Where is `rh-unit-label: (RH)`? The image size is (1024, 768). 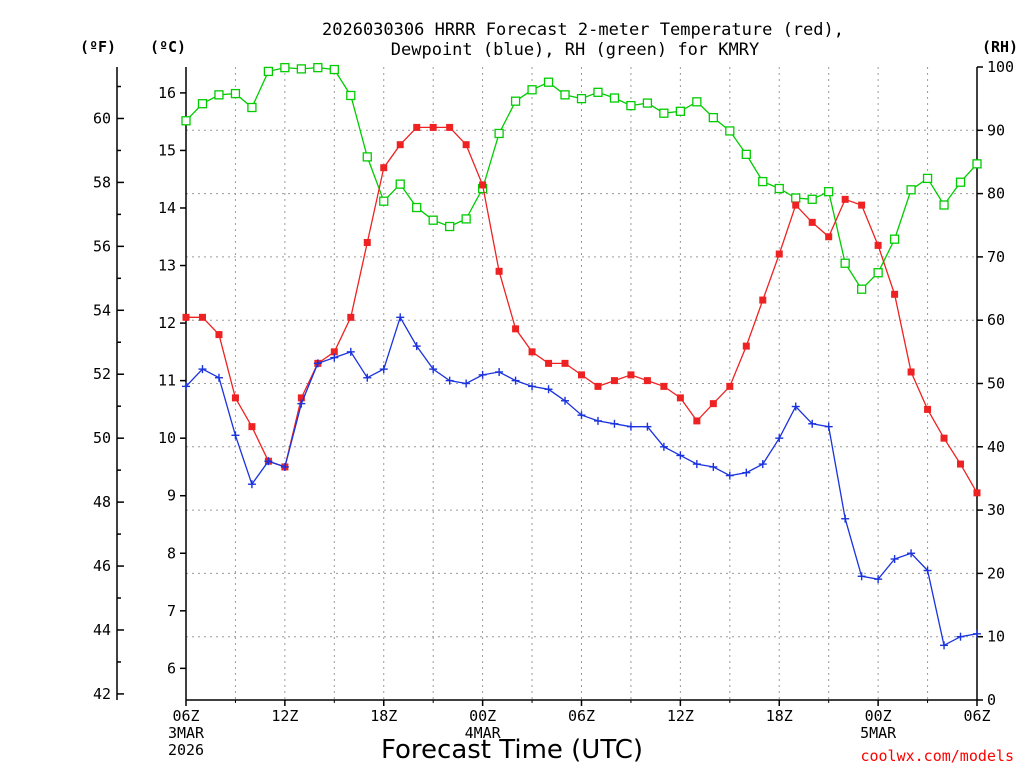
rh-unit-label: (RH) is located at coordinates (1000, 47).